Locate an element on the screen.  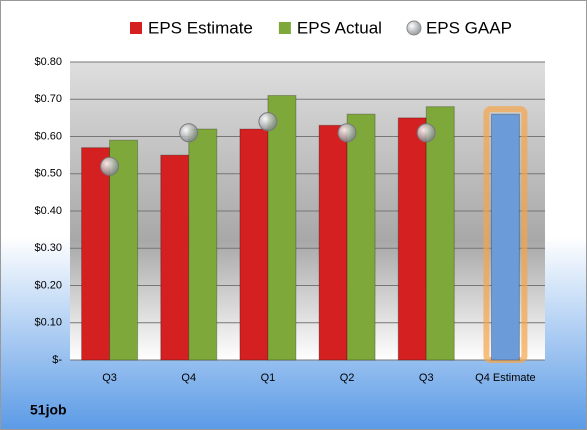
legend-label: EPS Actual is located at coordinates (339, 27).